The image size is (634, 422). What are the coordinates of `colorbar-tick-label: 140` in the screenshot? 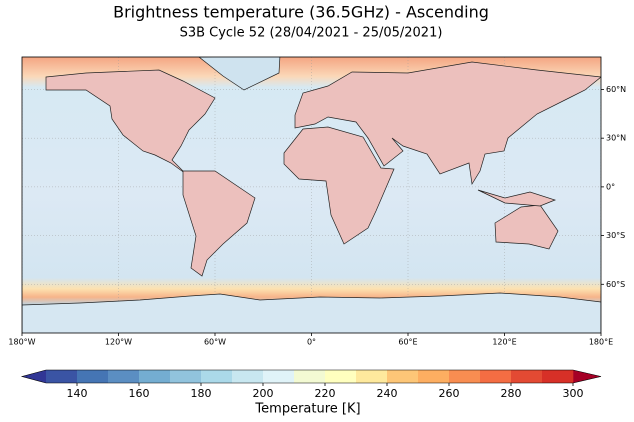 It's located at (77, 393).